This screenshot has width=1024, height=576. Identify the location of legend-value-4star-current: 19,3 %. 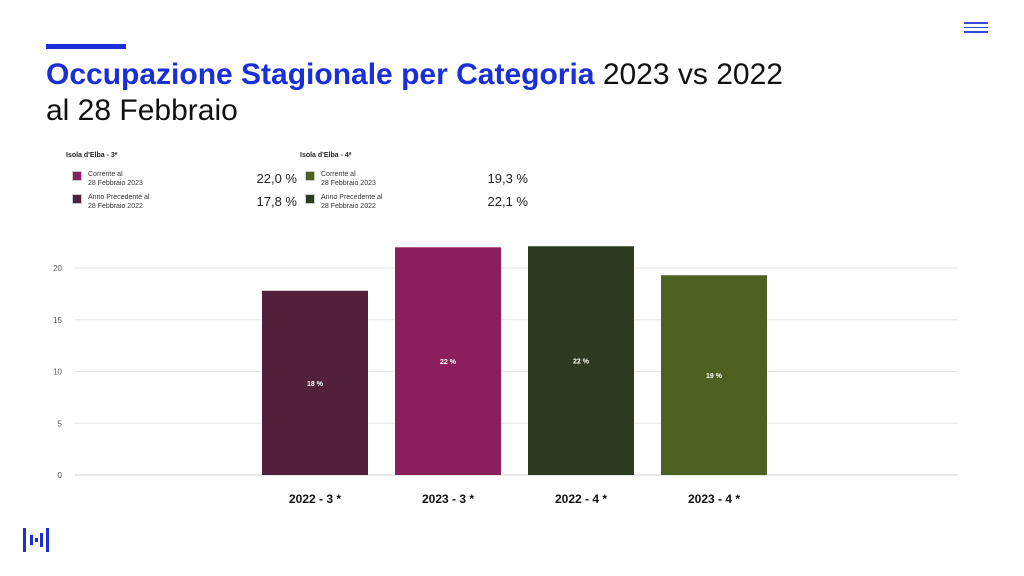
(507, 178).